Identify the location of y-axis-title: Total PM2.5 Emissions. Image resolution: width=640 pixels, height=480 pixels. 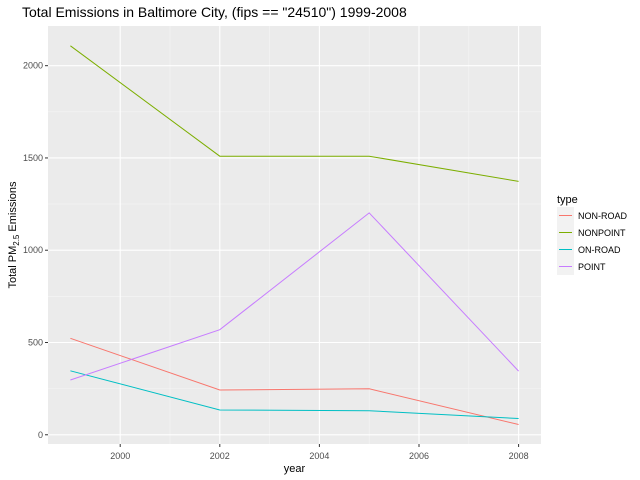
(14, 235).